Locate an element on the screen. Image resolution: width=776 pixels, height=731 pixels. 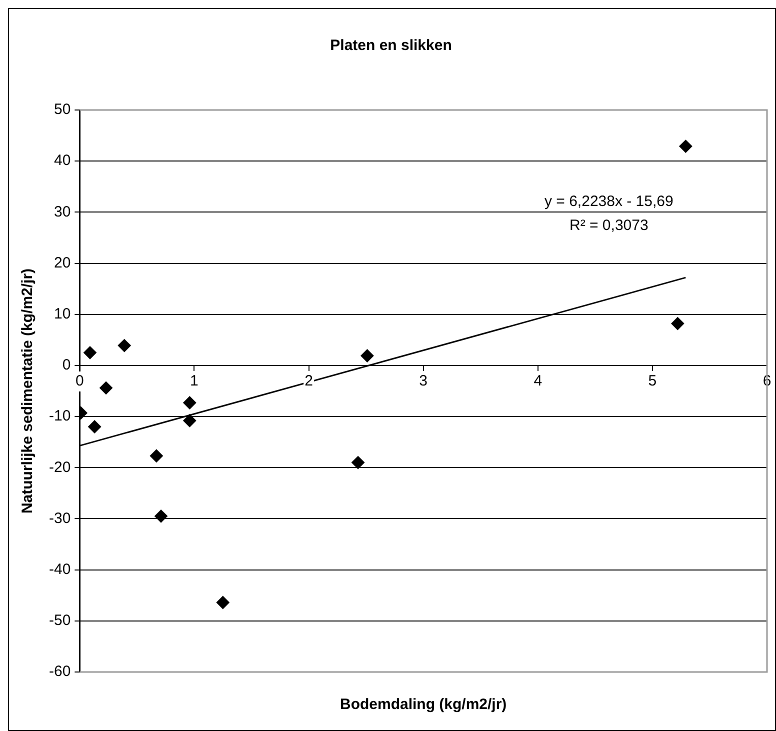
x-tick-label: 4 is located at coordinates (538, 381).